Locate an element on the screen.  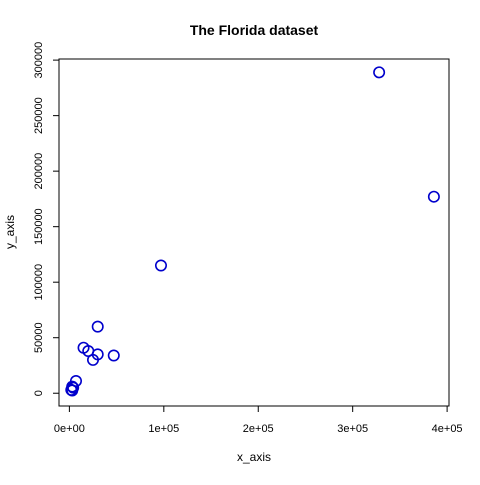
y-tick-label: 100000 is located at coordinates (39, 282).